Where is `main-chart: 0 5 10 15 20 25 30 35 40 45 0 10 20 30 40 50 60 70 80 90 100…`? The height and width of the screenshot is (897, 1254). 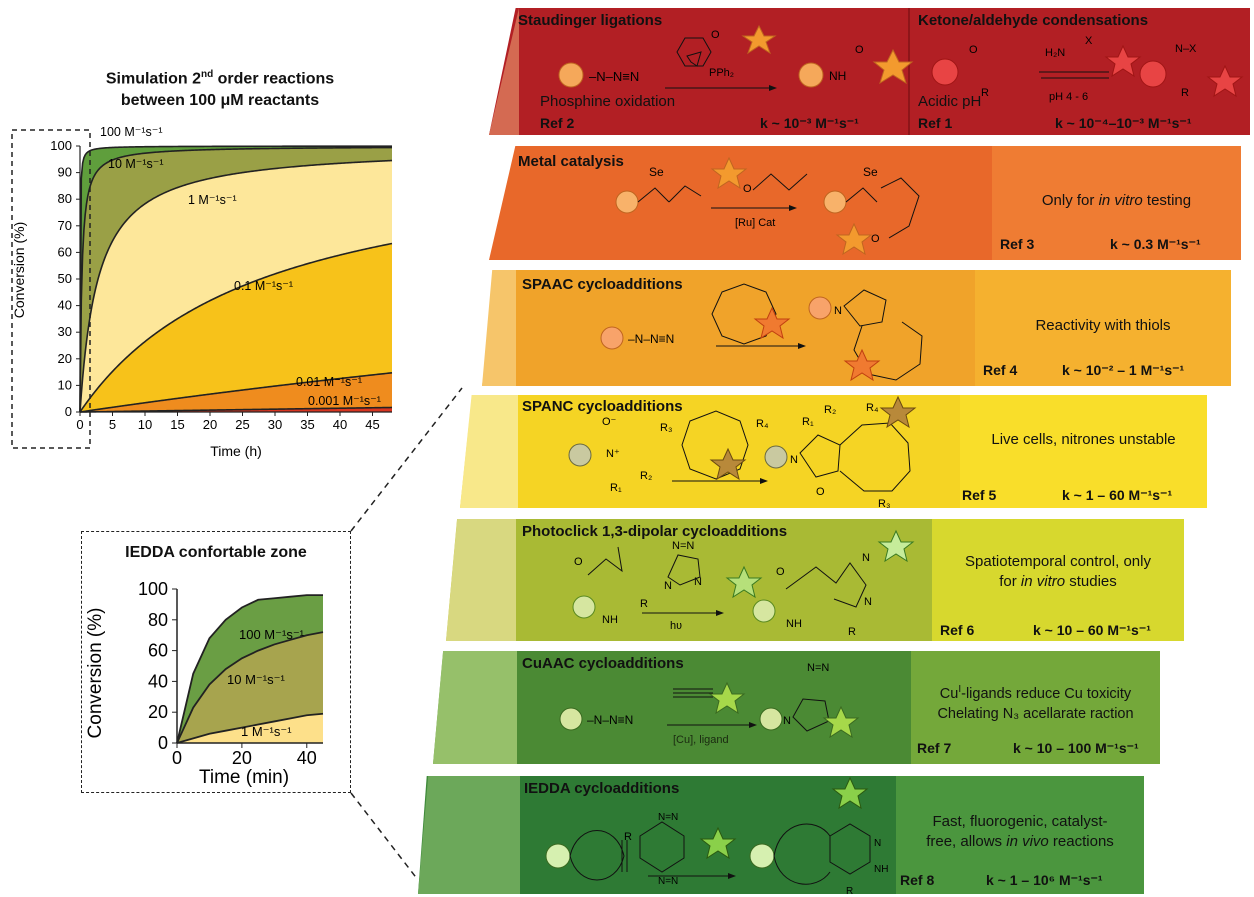
main-chart: 0 5 10 15 20 25 30 35 40 45 0 10 20 30 40 50 60 70 80 90 100… is located at coordinates (202, 292).